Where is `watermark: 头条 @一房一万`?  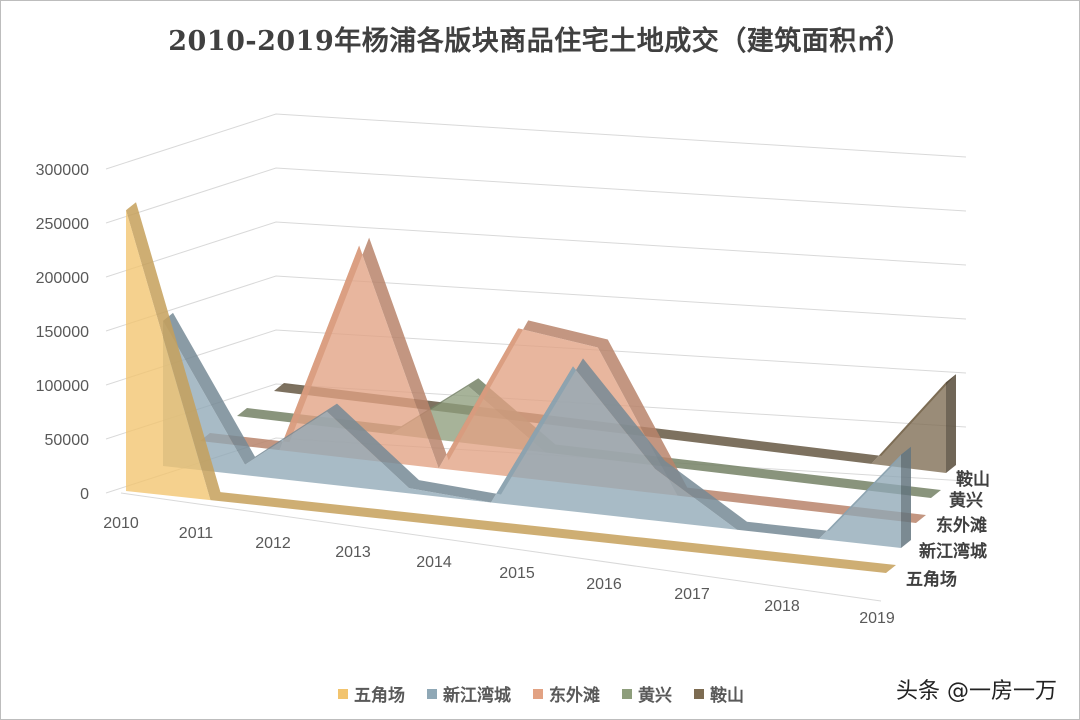
watermark: 头条 @一房一万 is located at coordinates (976, 691).